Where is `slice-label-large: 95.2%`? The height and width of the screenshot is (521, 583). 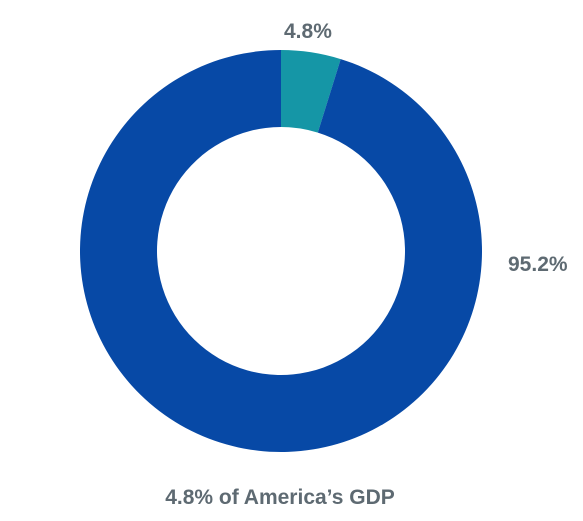
slice-label-large: 95.2% is located at coordinates (538, 264).